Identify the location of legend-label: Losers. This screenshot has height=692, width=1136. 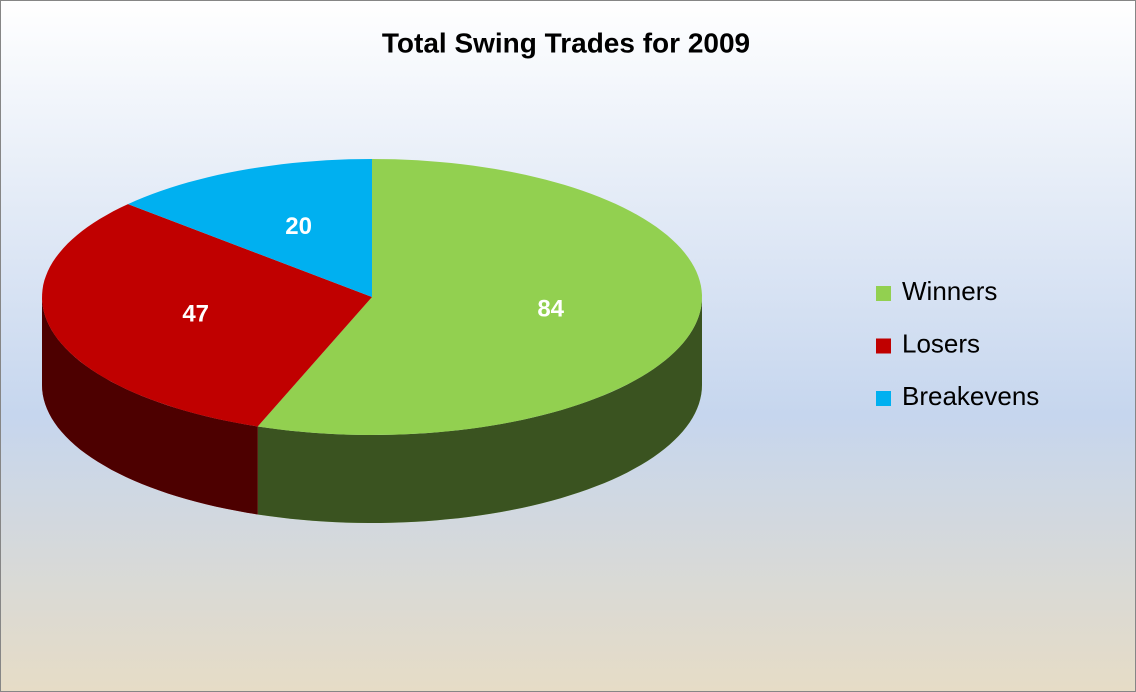
(941, 343).